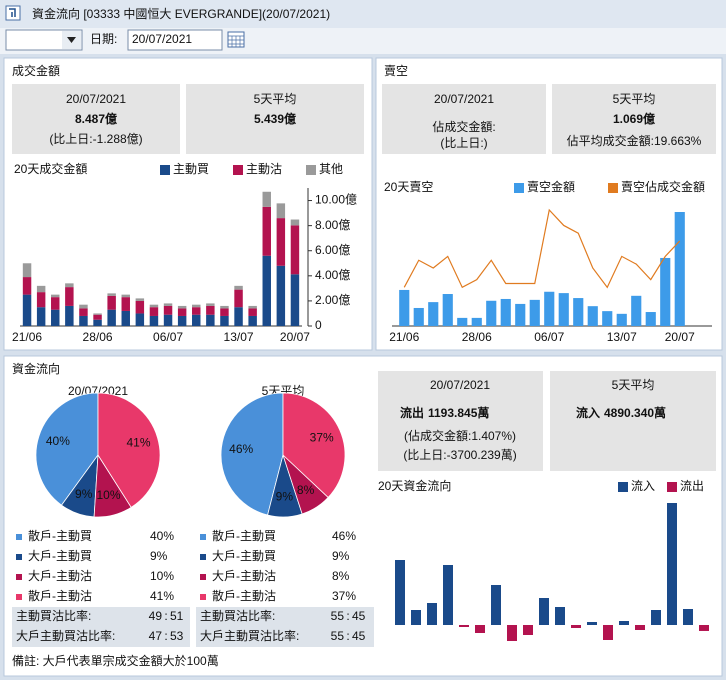 The height and width of the screenshot is (680, 726). Describe the element at coordinates (191, 169) in the screenshot. I see `legend-label: 主動買` at that location.